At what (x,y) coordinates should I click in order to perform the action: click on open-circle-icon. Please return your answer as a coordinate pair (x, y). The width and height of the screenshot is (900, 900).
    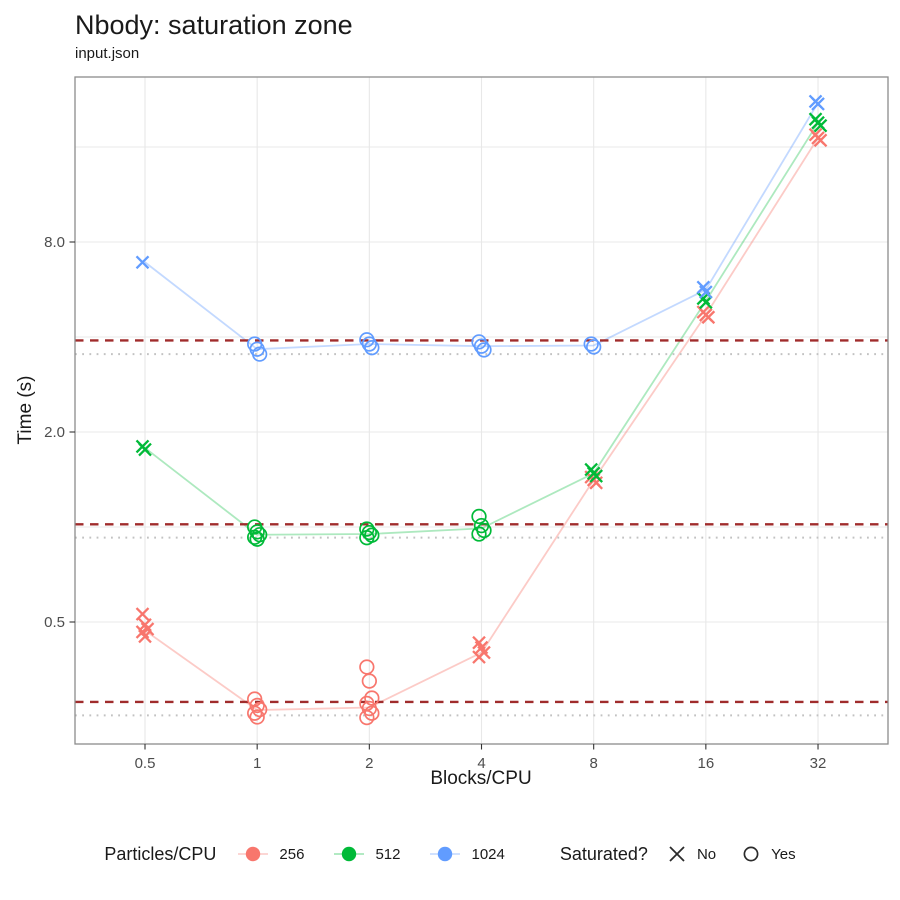
    Looking at the image, I should click on (751, 854).